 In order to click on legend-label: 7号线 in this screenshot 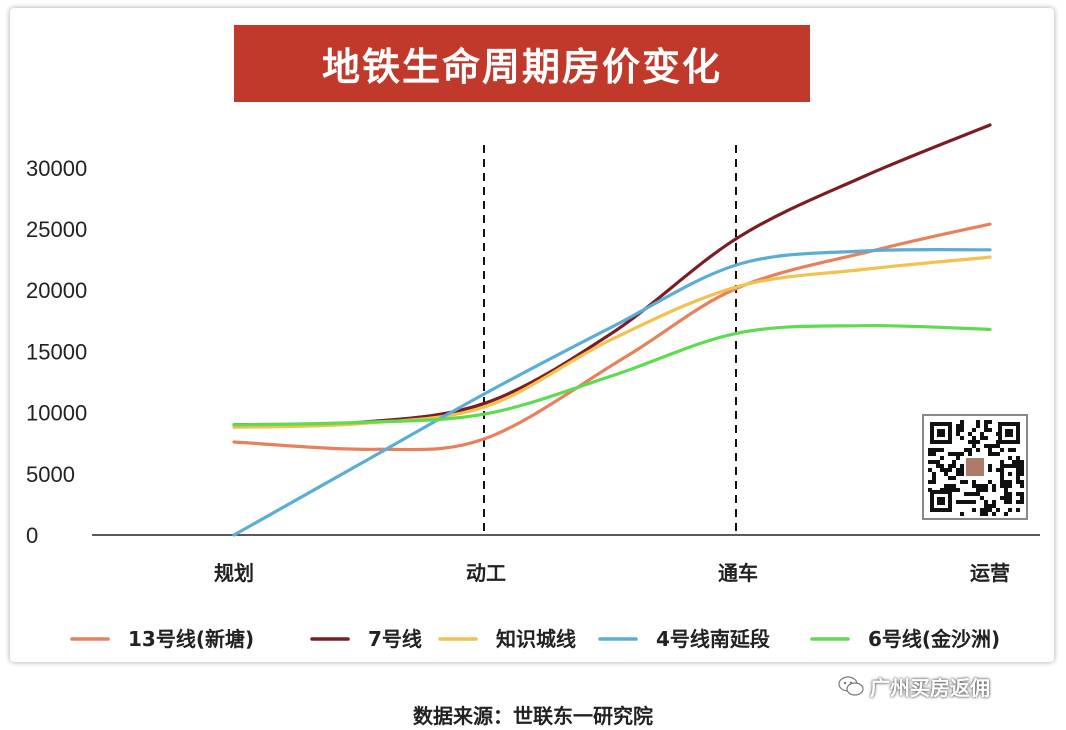, I will do `click(395, 639)`.